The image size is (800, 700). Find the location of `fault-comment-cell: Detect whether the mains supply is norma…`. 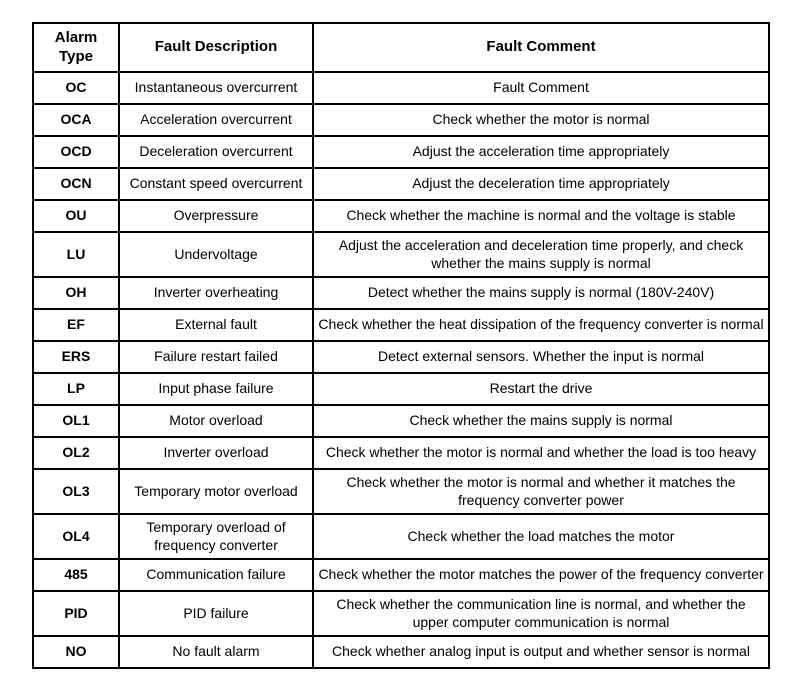

fault-comment-cell: Detect whether the mains supply is norma… is located at coordinates (541, 293).